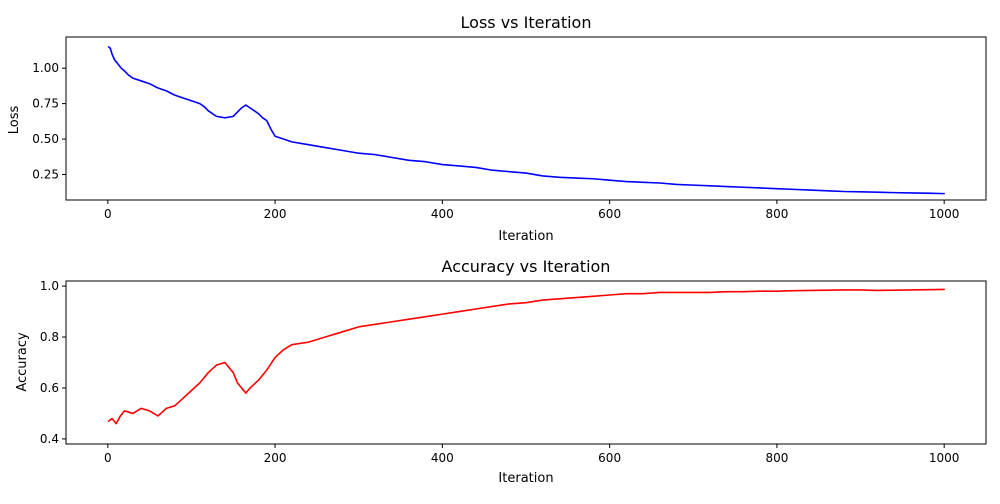  Describe the element at coordinates (14, 120) in the screenshot. I see `y-axis-label: Loss` at that location.